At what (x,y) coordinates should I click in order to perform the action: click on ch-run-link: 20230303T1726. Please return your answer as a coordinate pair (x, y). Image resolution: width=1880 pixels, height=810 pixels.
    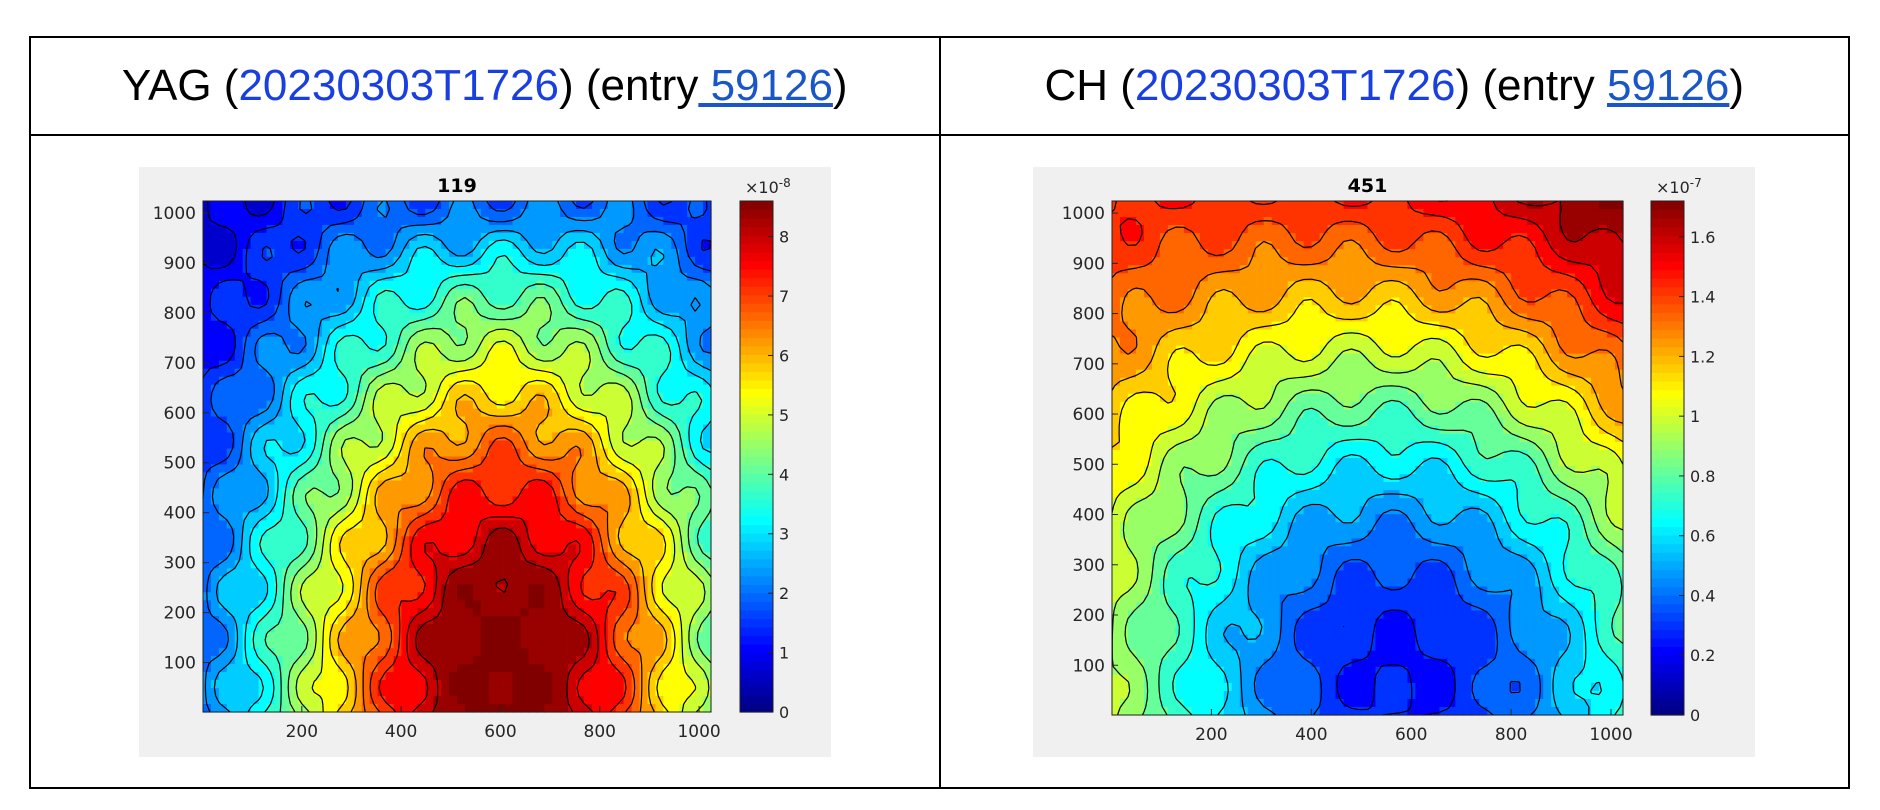
    Looking at the image, I should click on (1295, 85).